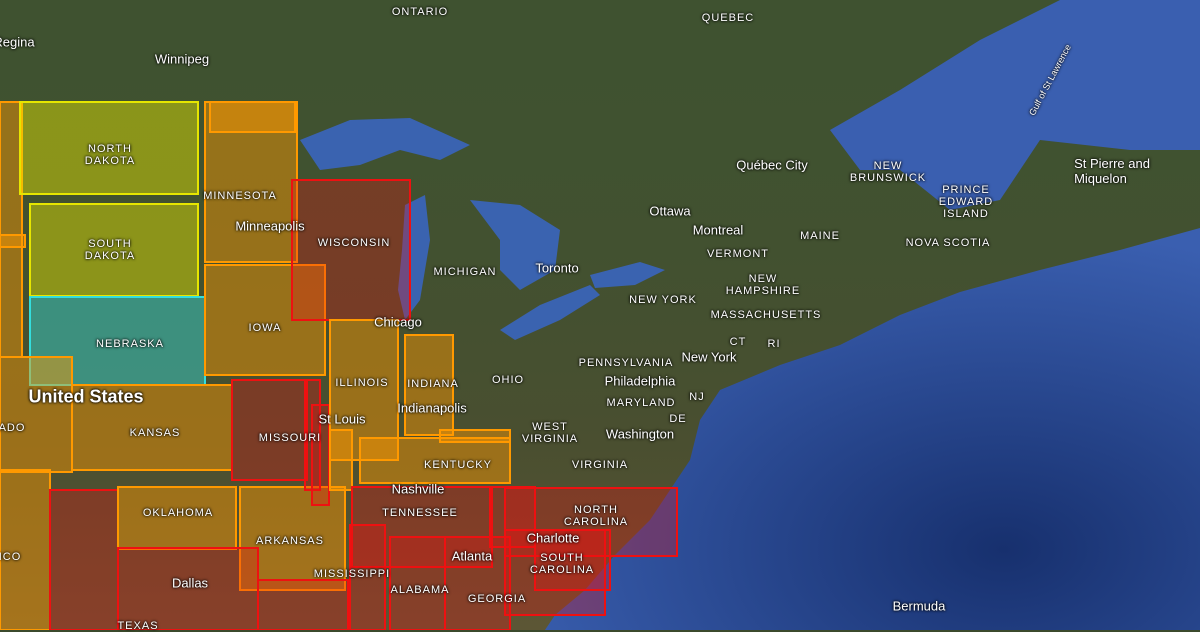 This screenshot has width=1200, height=632. Describe the element at coordinates (472, 556) in the screenshot. I see `atlanta-label: Atlanta` at that location.